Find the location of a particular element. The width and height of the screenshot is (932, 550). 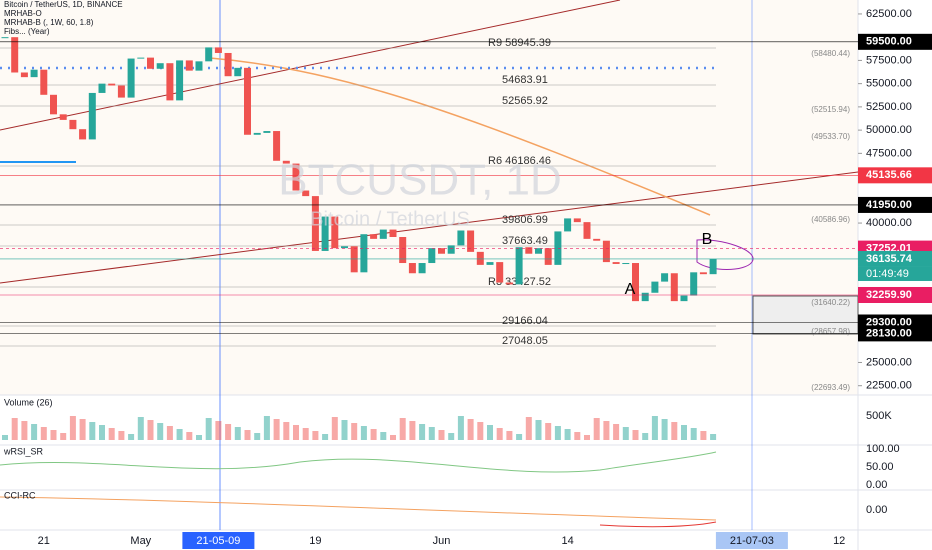

y-tick-label: 47500.00 is located at coordinates (889, 153).